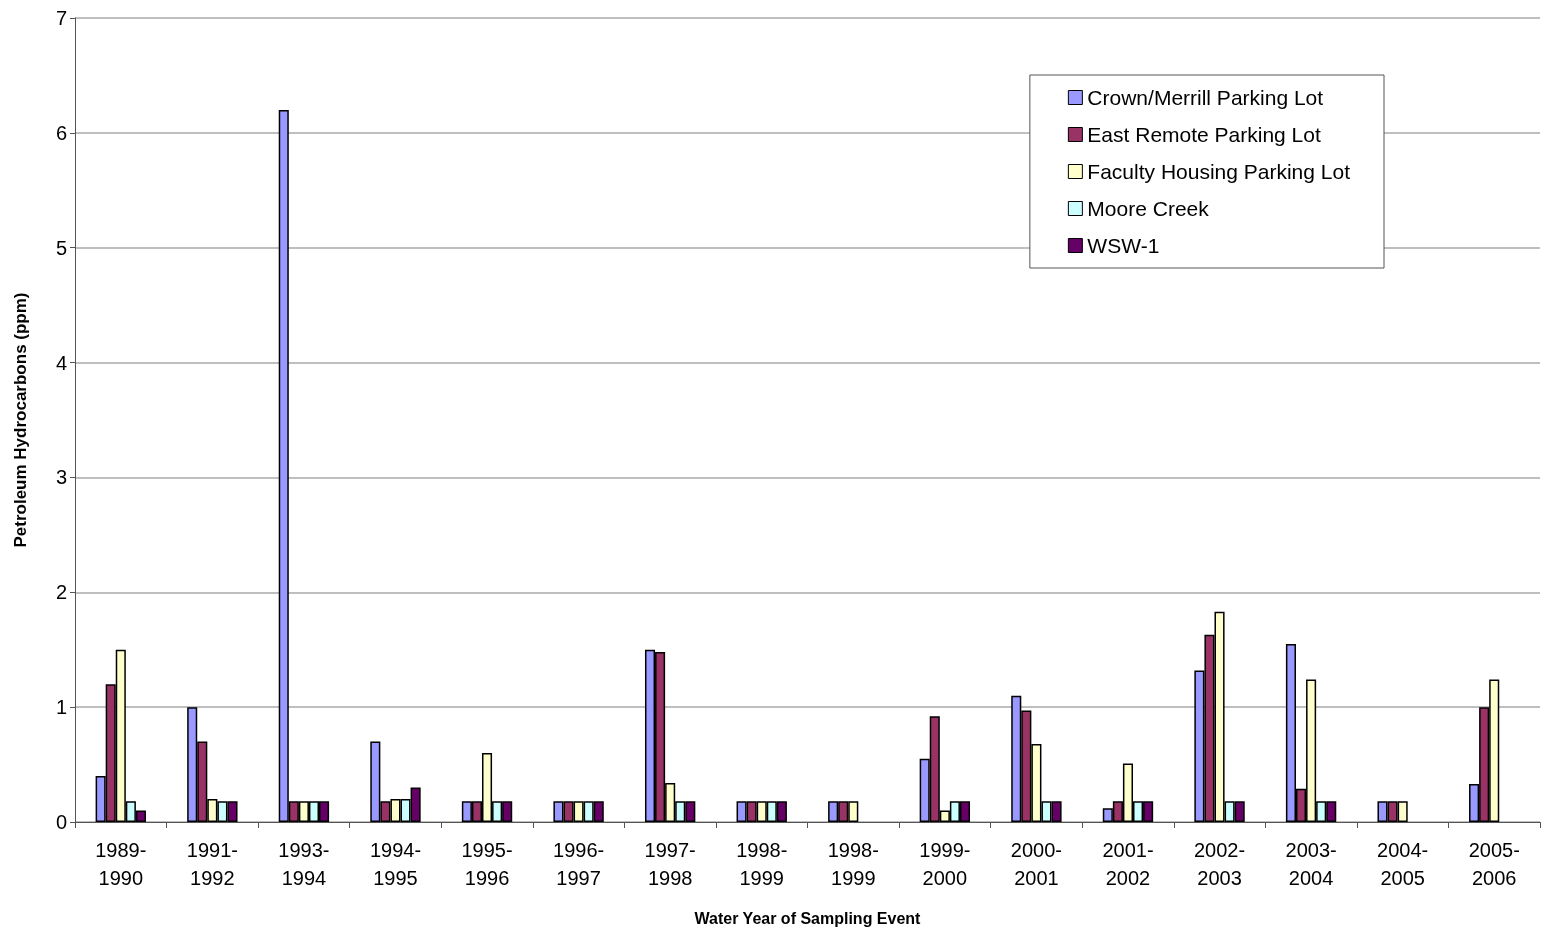  Describe the element at coordinates (61, 362) in the screenshot. I see `y-tick-label: 4` at that location.